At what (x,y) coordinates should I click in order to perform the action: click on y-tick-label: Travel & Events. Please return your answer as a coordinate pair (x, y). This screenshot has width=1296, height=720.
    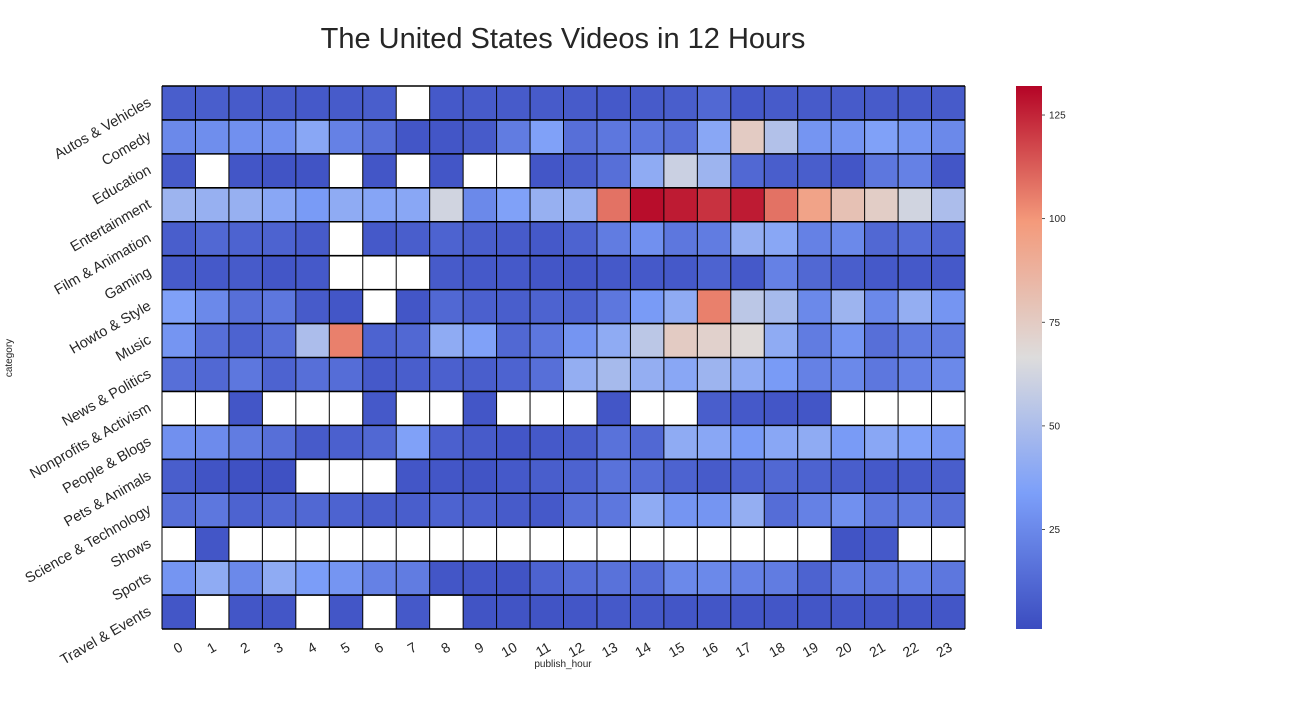
    Looking at the image, I should click on (106, 636).